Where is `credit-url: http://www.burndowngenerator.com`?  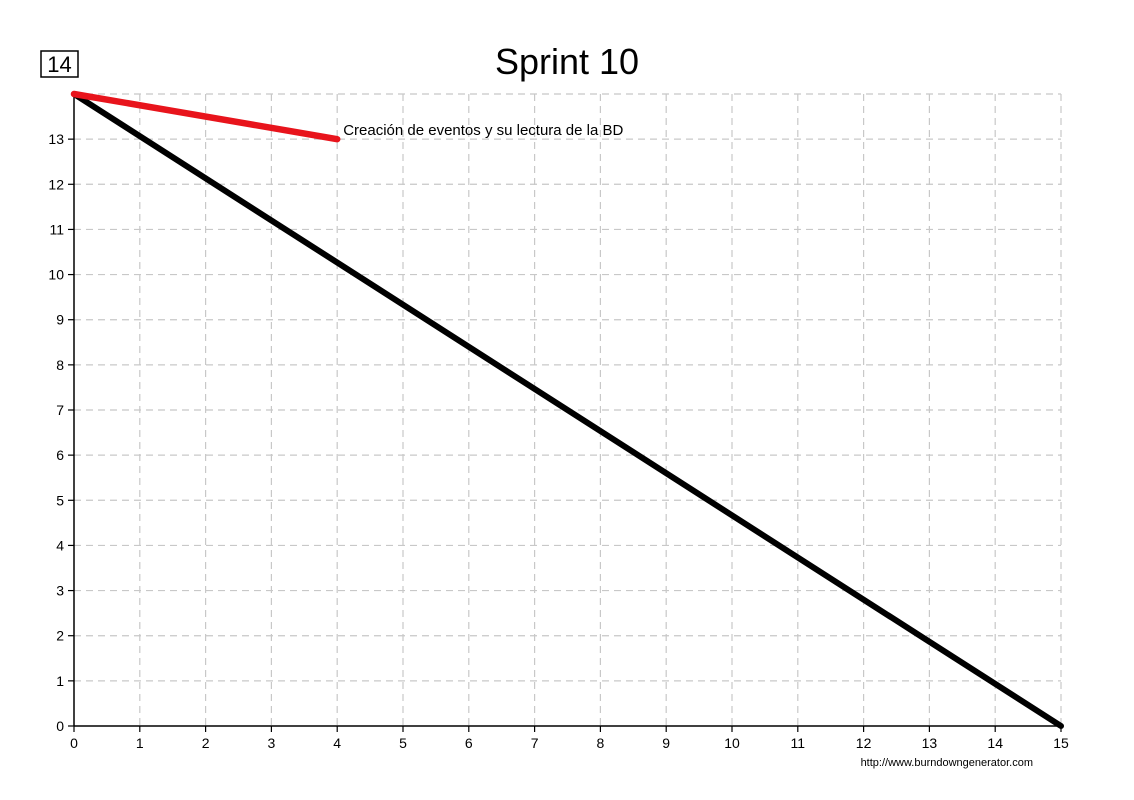
credit-url: http://www.burndowngenerator.com is located at coordinates (947, 763).